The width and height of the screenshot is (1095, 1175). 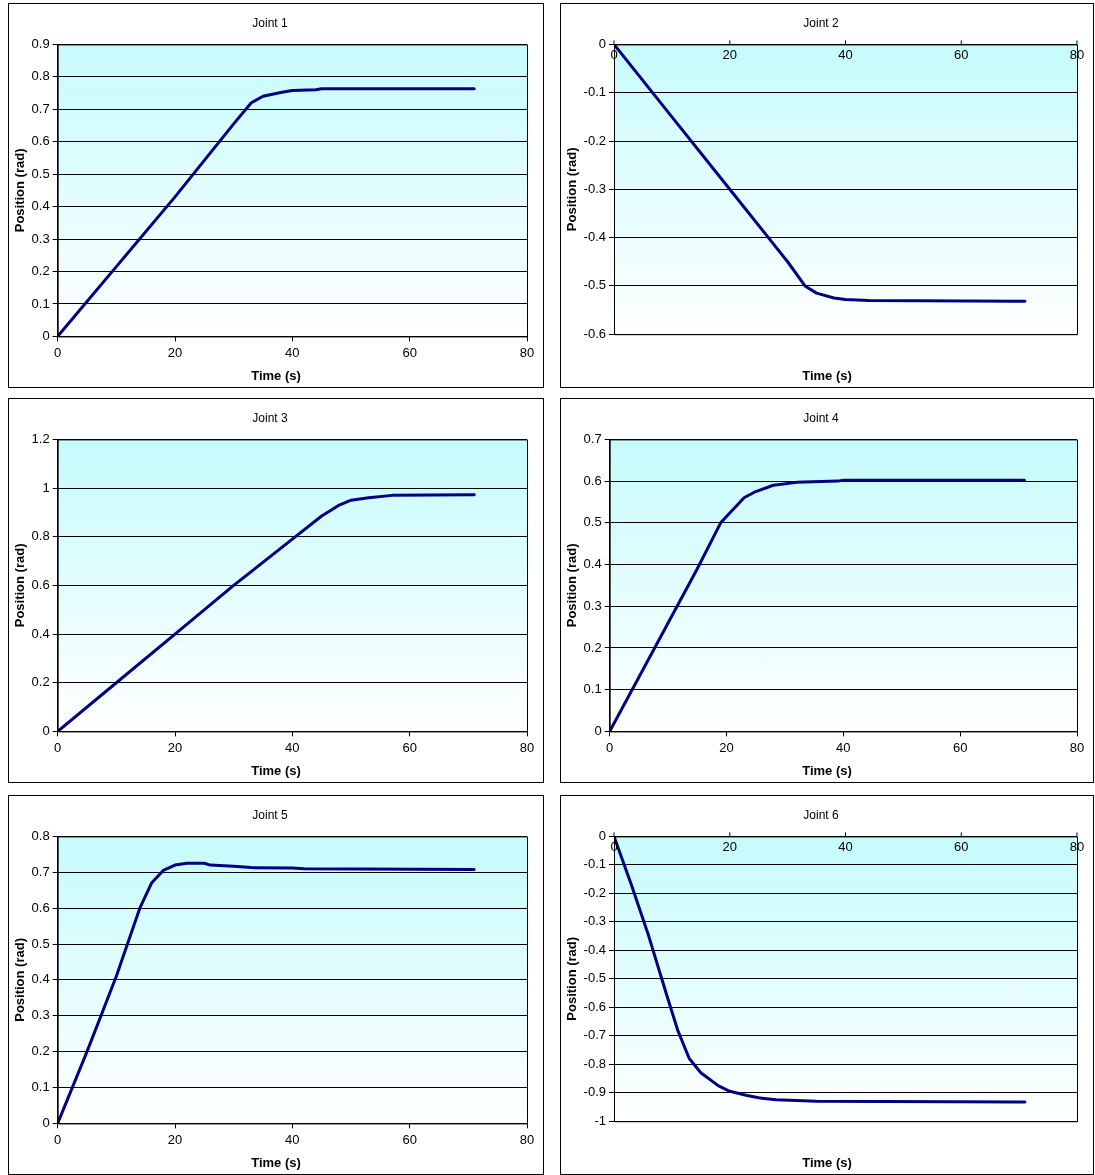 I want to click on chart-title: Joint 4, so click(x=821, y=417).